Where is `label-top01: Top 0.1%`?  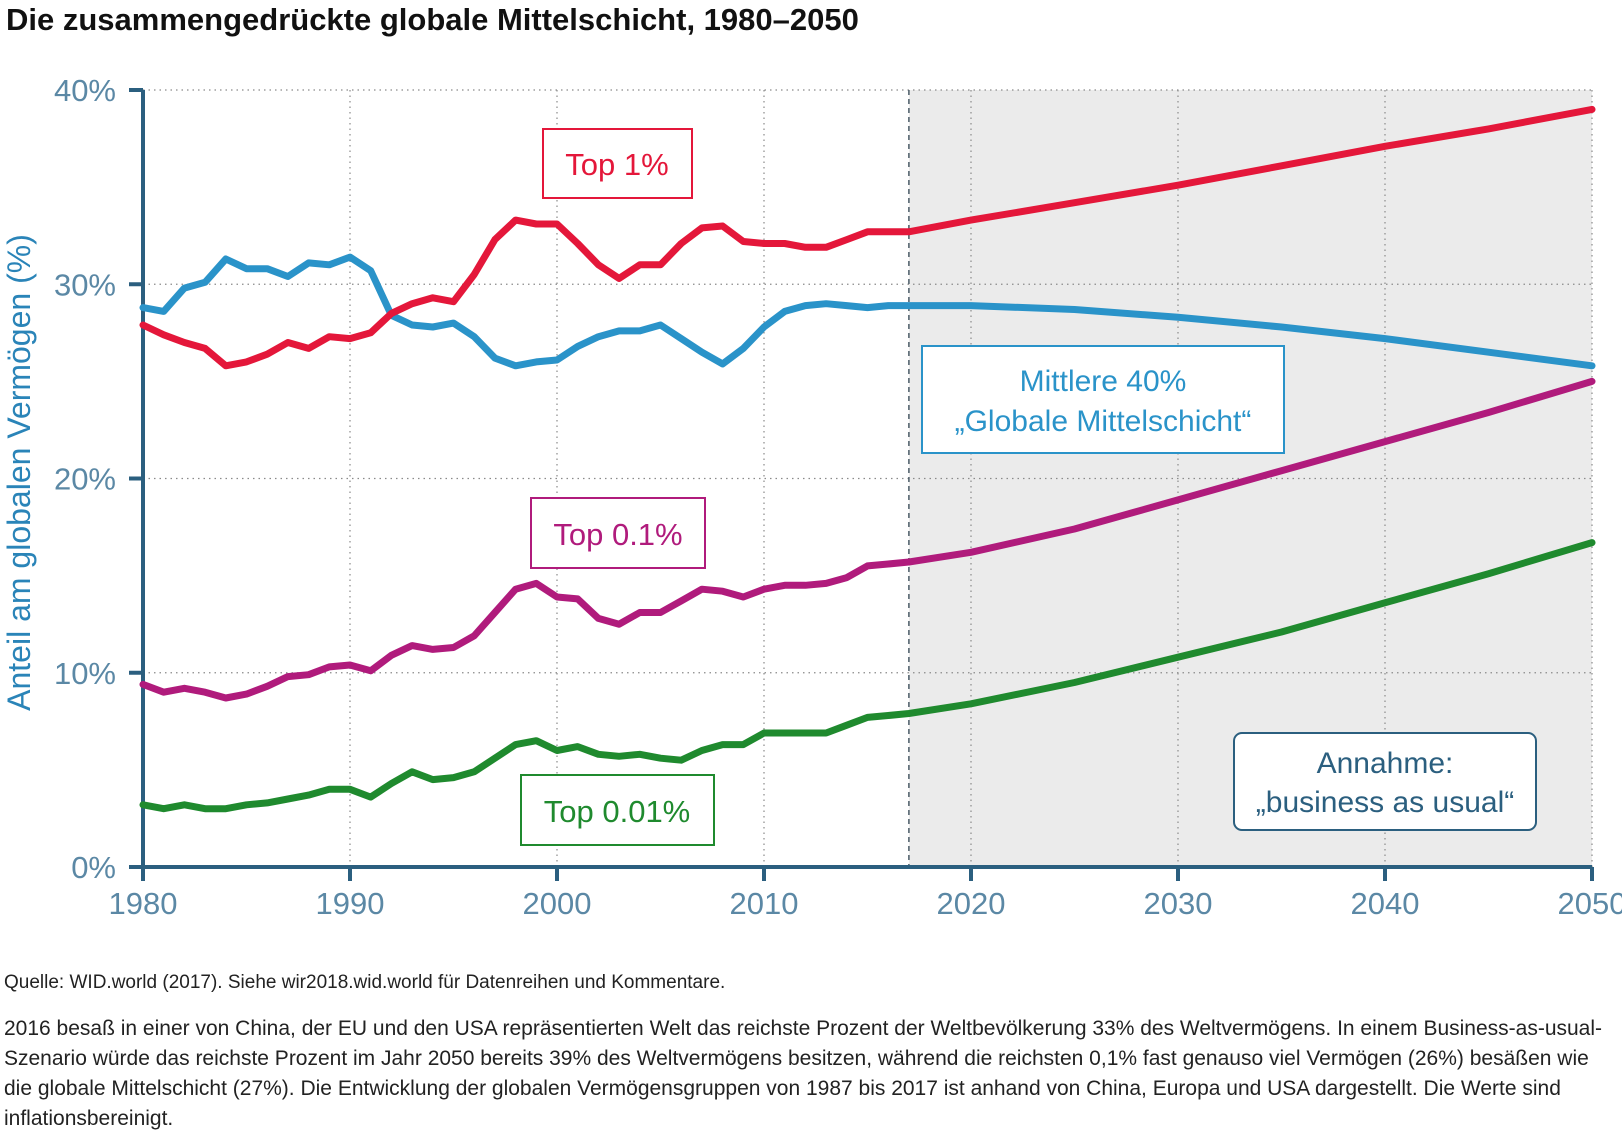
label-top01: Top 0.1% is located at coordinates (618, 533).